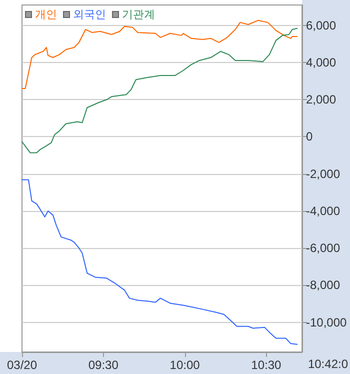  I want to click on x-tick-label: 03/20, so click(22, 365).